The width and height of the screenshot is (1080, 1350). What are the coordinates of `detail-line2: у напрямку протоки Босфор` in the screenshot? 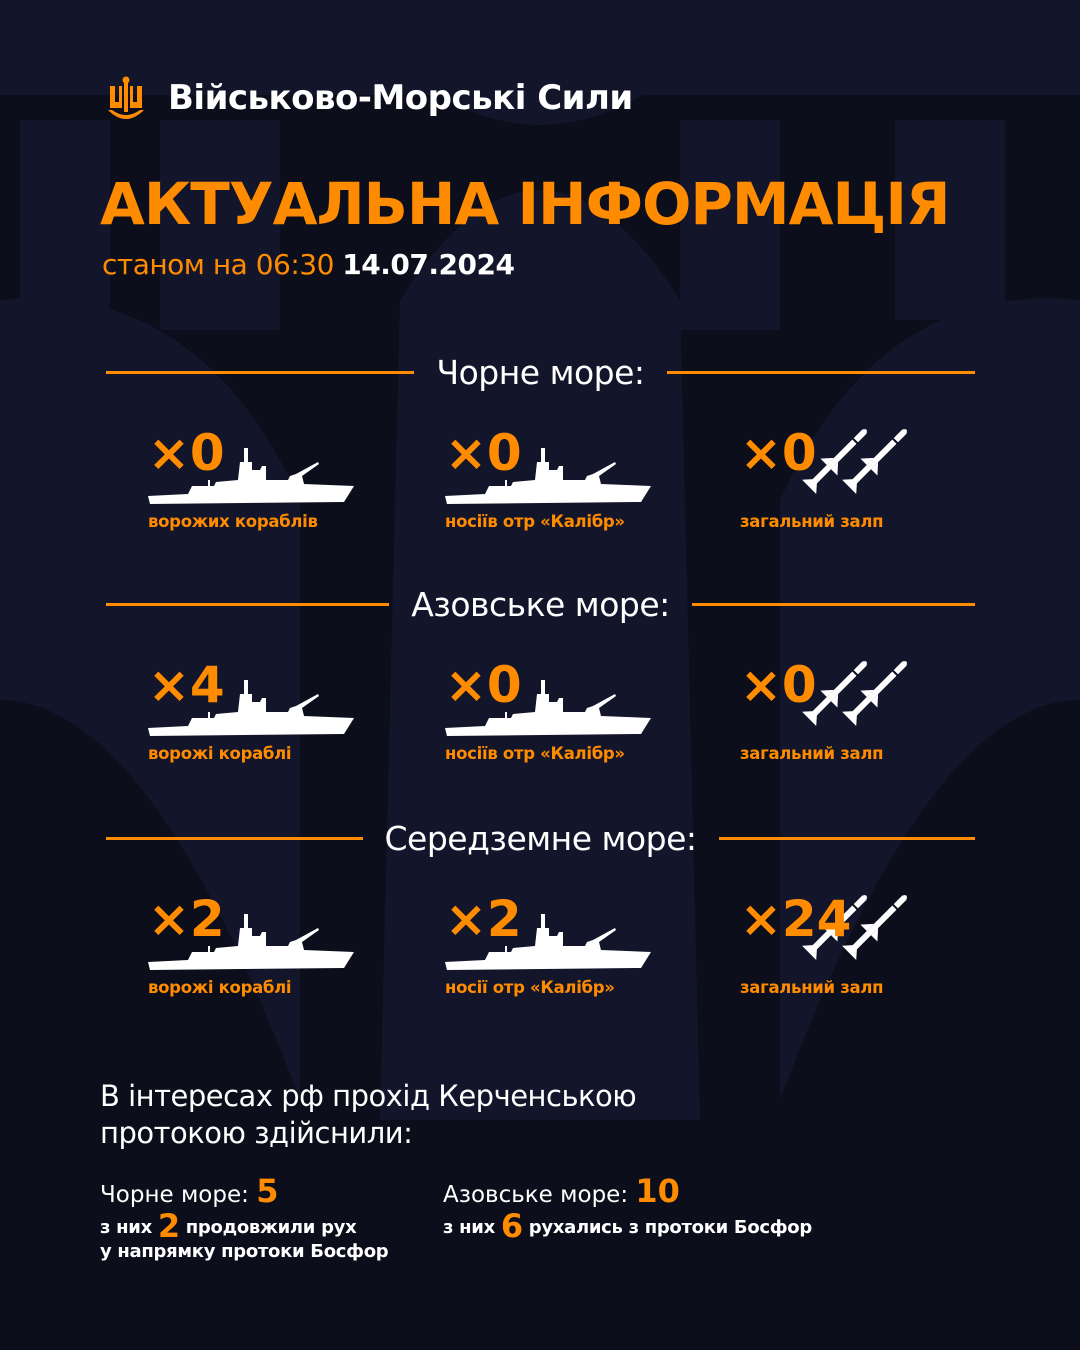 It's located at (244, 1251).